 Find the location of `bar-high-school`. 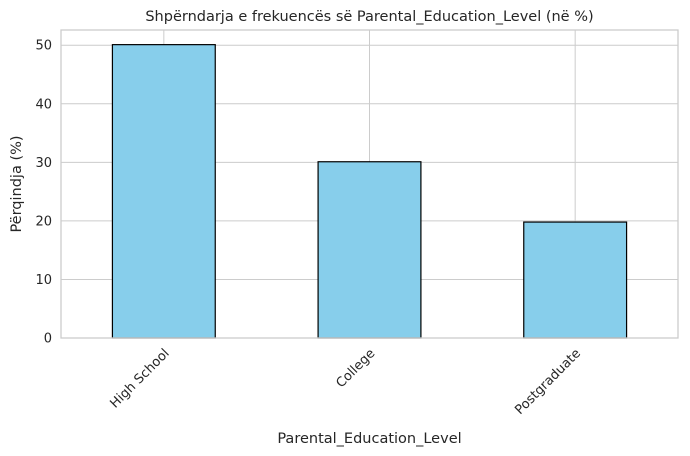

bar-high-school is located at coordinates (163, 191).